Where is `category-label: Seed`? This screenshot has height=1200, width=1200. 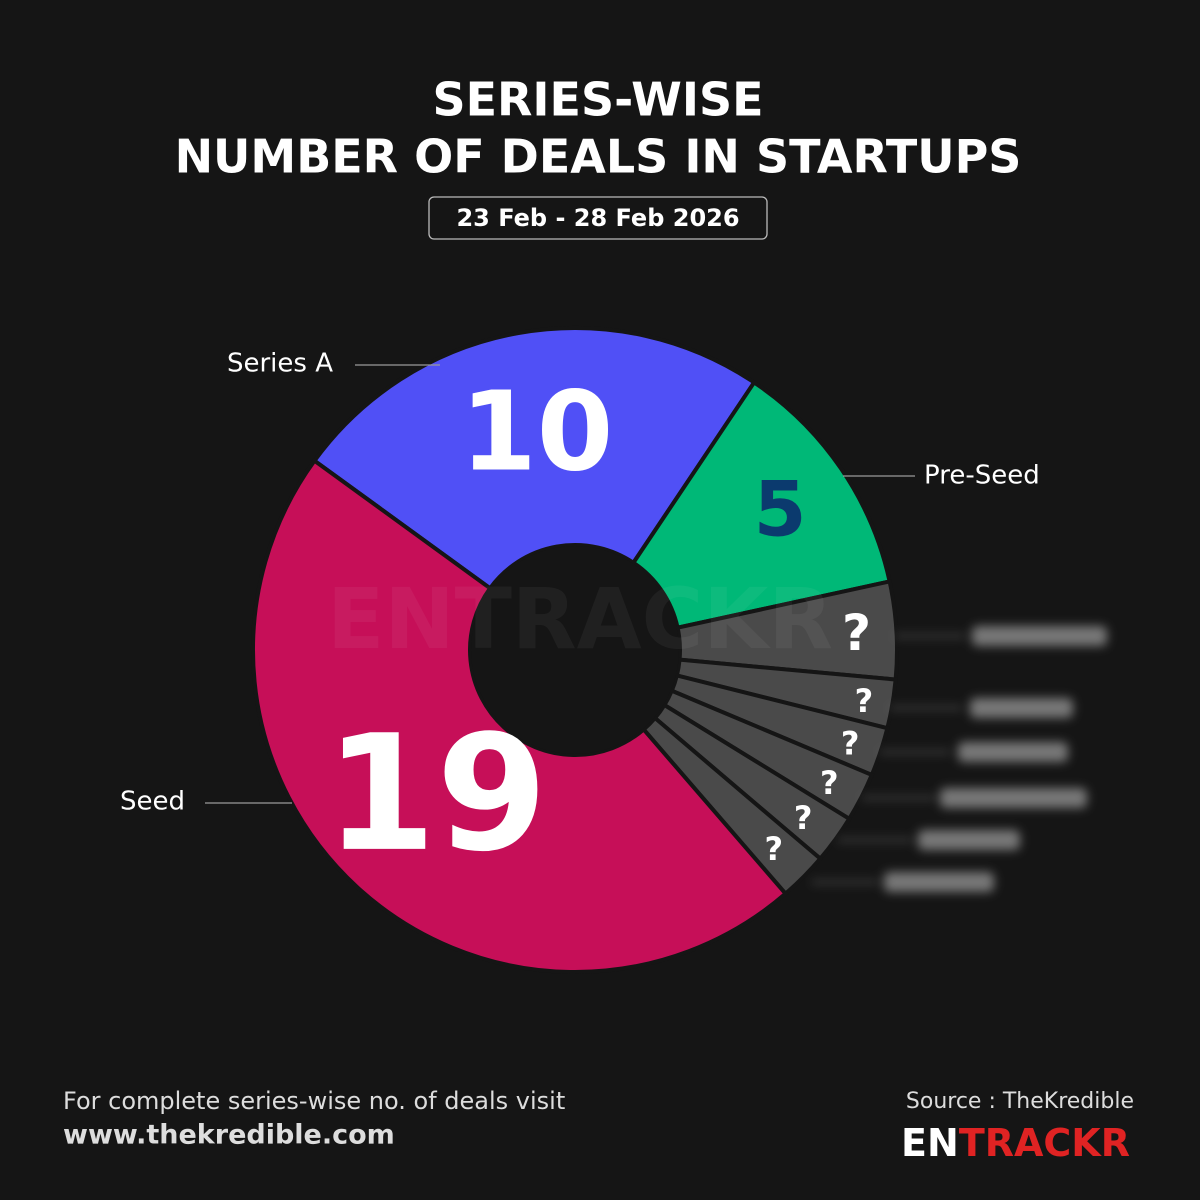
category-label: Seed is located at coordinates (152, 802).